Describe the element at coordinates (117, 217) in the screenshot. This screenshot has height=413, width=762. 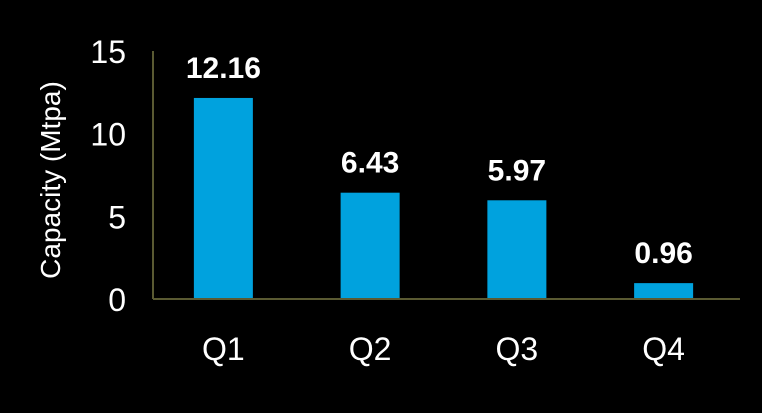
I see `y-tick-label: 5` at that location.